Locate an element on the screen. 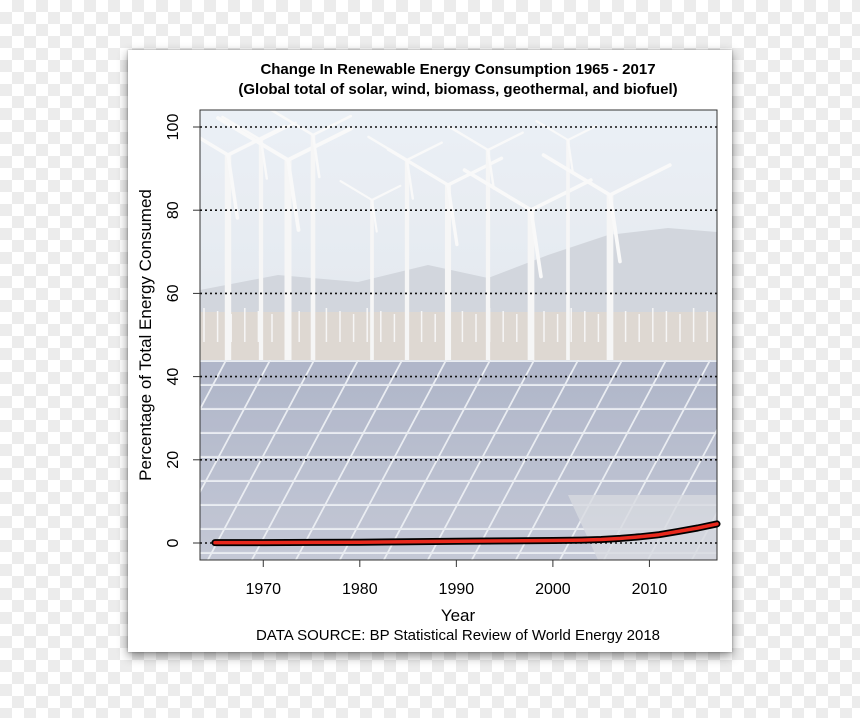 The image size is (860, 718). y-tick-label: 60 is located at coordinates (173, 293).